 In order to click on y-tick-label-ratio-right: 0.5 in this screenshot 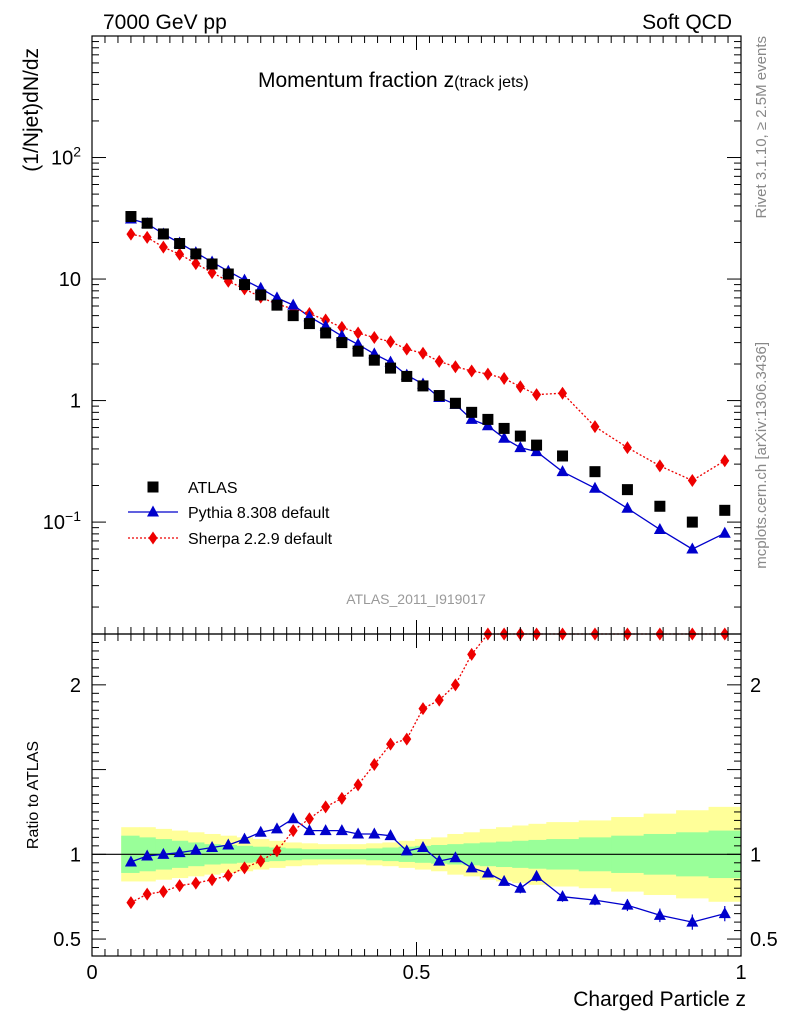, I will do `click(764, 940)`.